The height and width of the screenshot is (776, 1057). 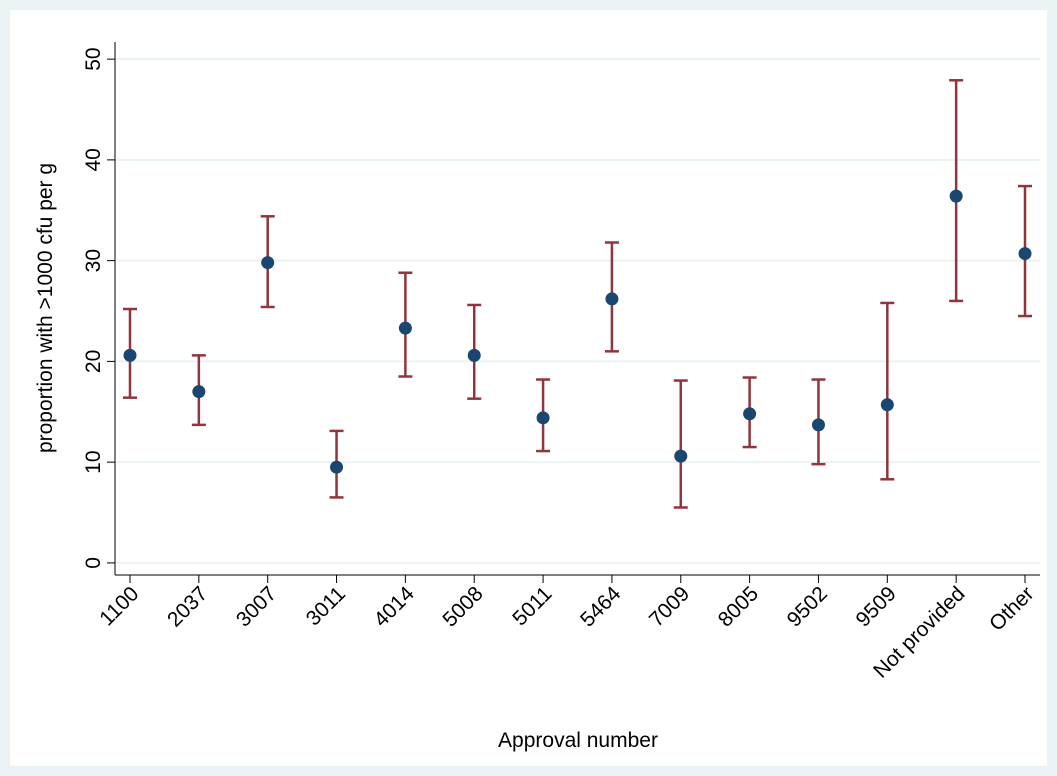 I want to click on y-tick-label: 0, so click(x=93, y=563).